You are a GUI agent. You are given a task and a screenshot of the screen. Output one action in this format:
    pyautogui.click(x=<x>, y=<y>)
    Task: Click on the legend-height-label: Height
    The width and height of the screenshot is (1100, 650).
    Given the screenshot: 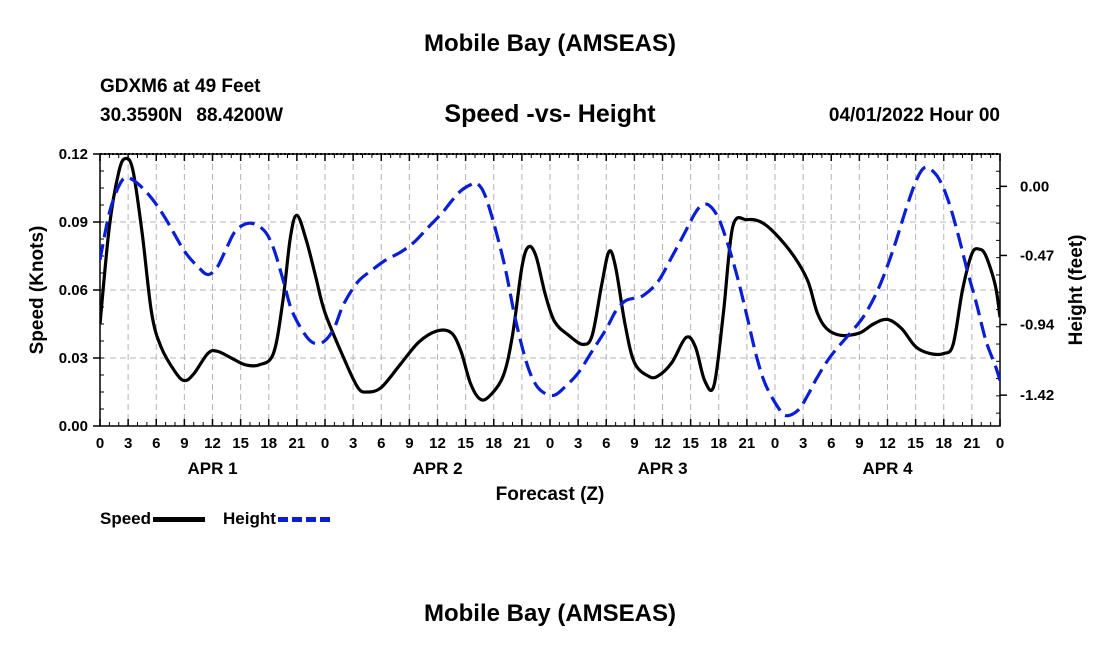 What is the action you would take?
    pyautogui.click(x=249, y=518)
    